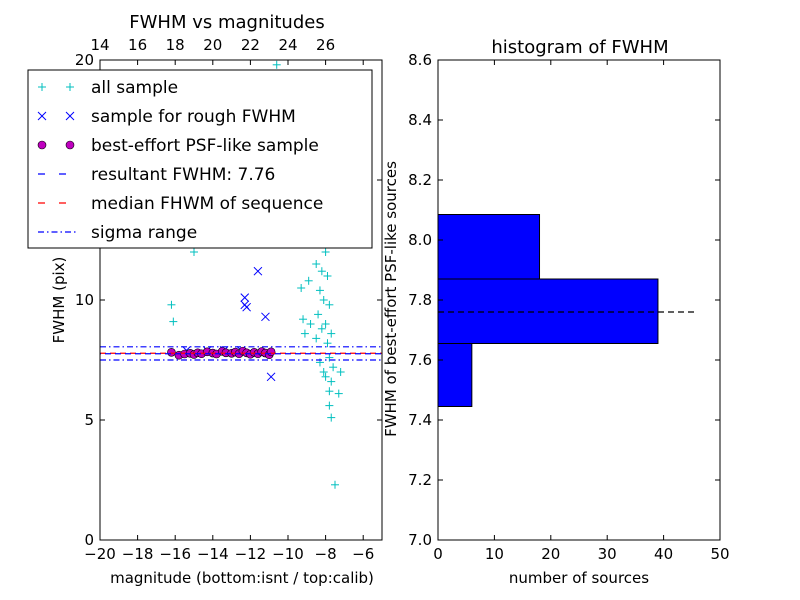 The height and width of the screenshot is (600, 800). I want to click on y-tick-label: 0, so click(89, 540).